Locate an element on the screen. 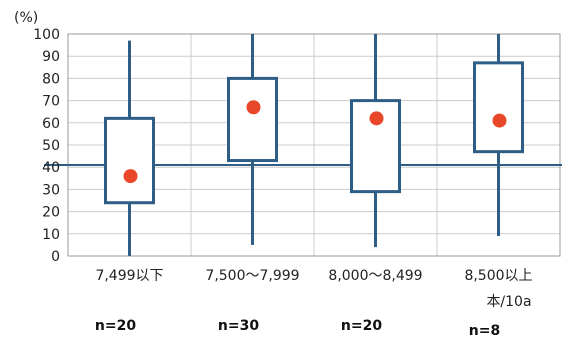 This screenshot has width=565, height=341. y-tick-label: 70 is located at coordinates (51, 102).